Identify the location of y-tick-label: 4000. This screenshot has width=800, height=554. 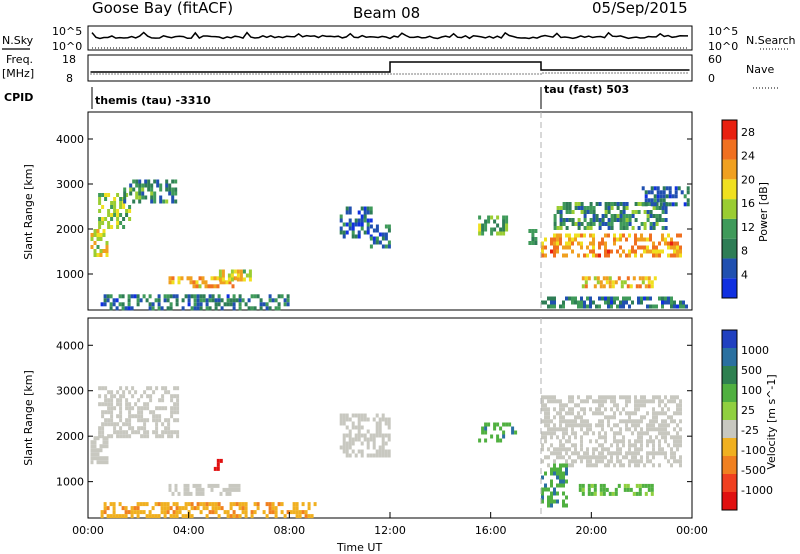
(70, 345).